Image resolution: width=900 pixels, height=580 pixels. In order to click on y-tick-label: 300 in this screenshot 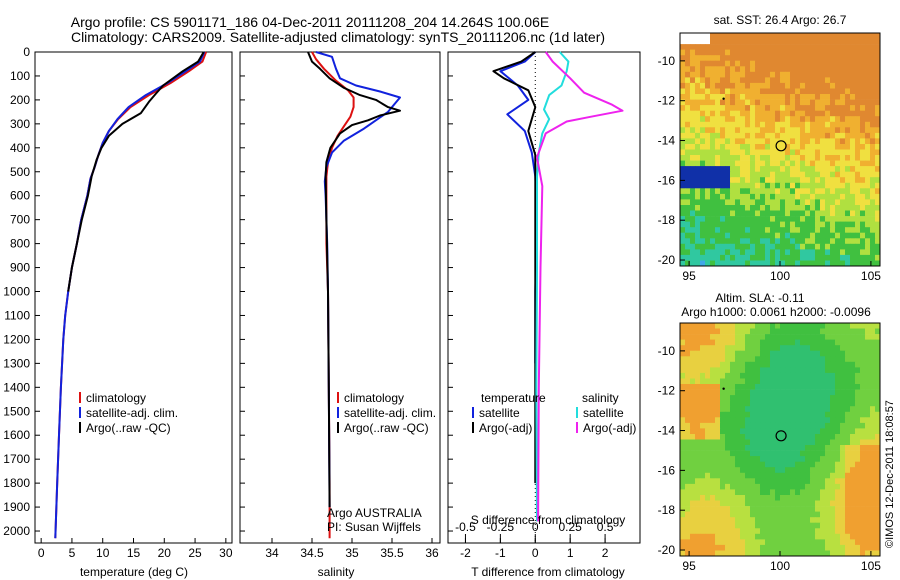, I will do `click(20, 124)`.